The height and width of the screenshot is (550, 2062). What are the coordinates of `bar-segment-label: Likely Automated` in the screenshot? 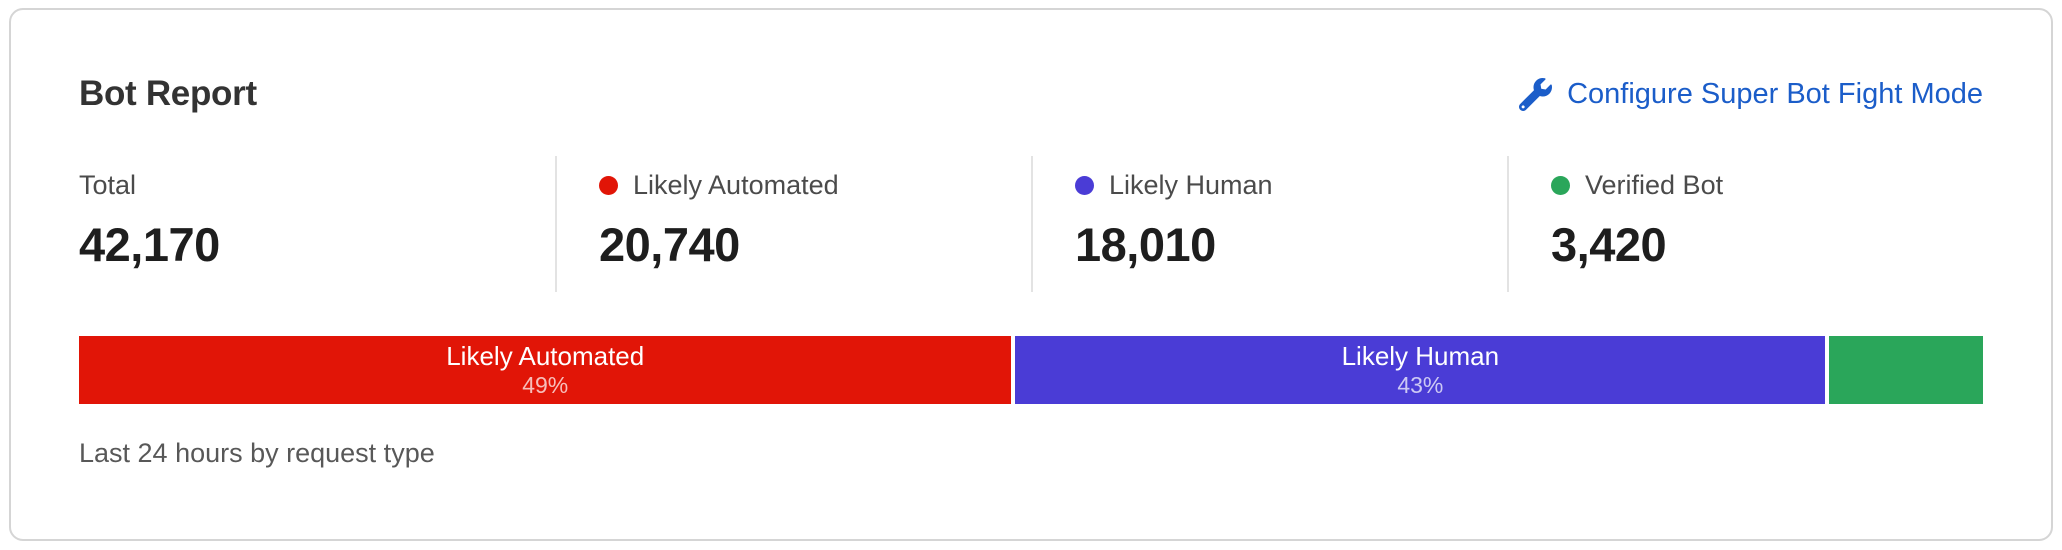 It's located at (545, 356).